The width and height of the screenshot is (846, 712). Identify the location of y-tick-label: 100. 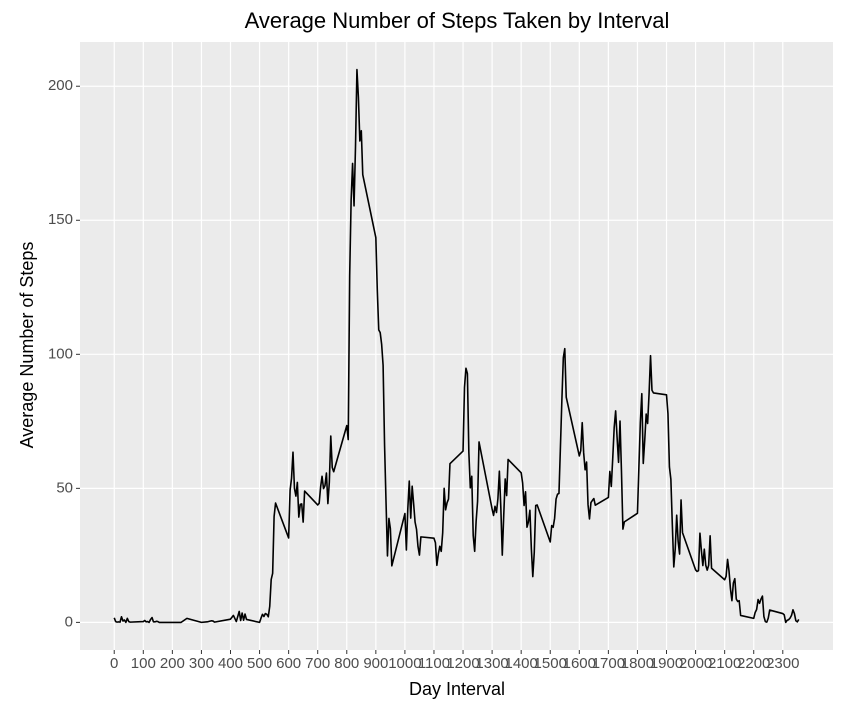
(60, 353).